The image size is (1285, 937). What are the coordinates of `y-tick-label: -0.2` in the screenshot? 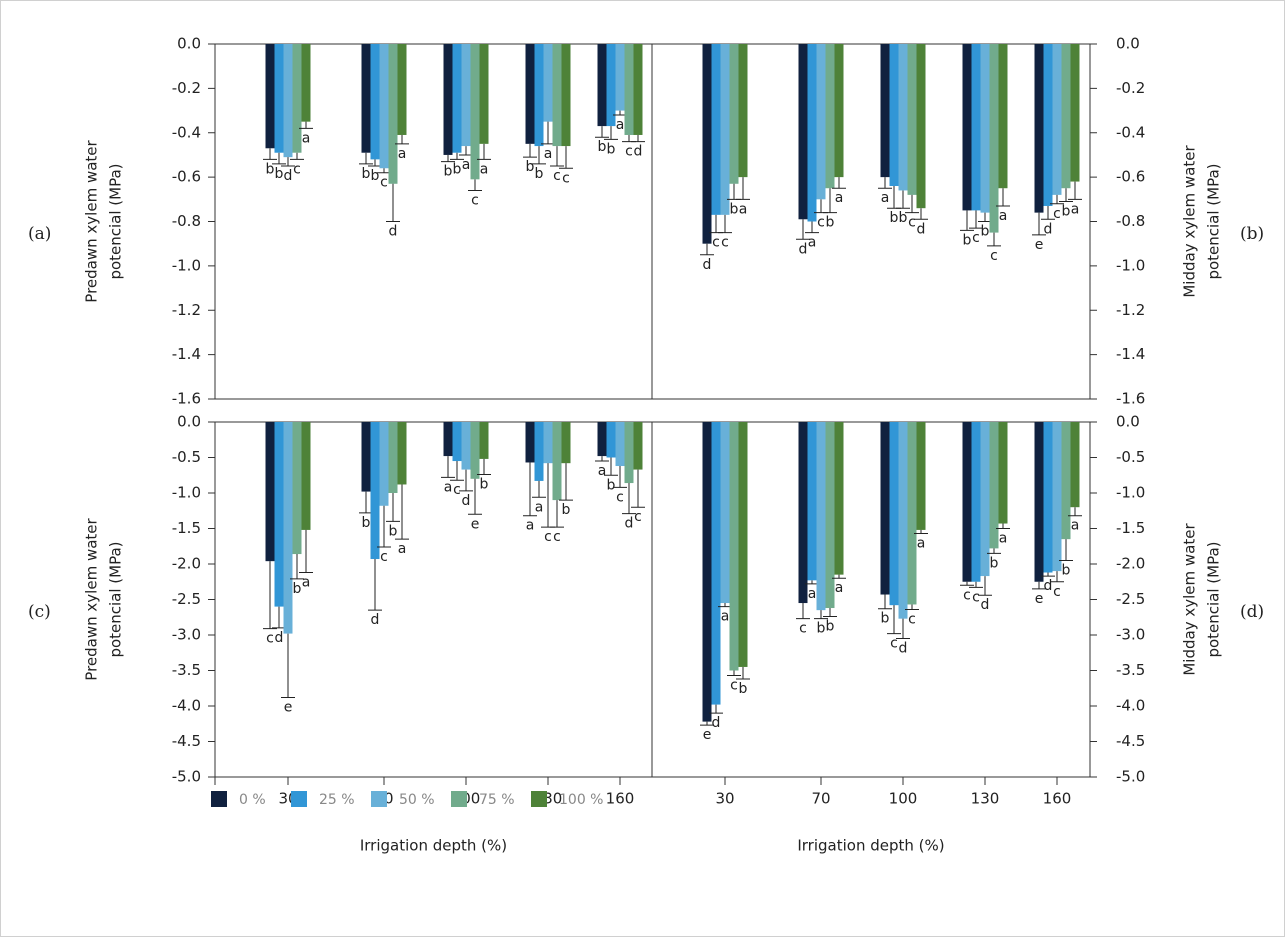 It's located at (1130, 88).